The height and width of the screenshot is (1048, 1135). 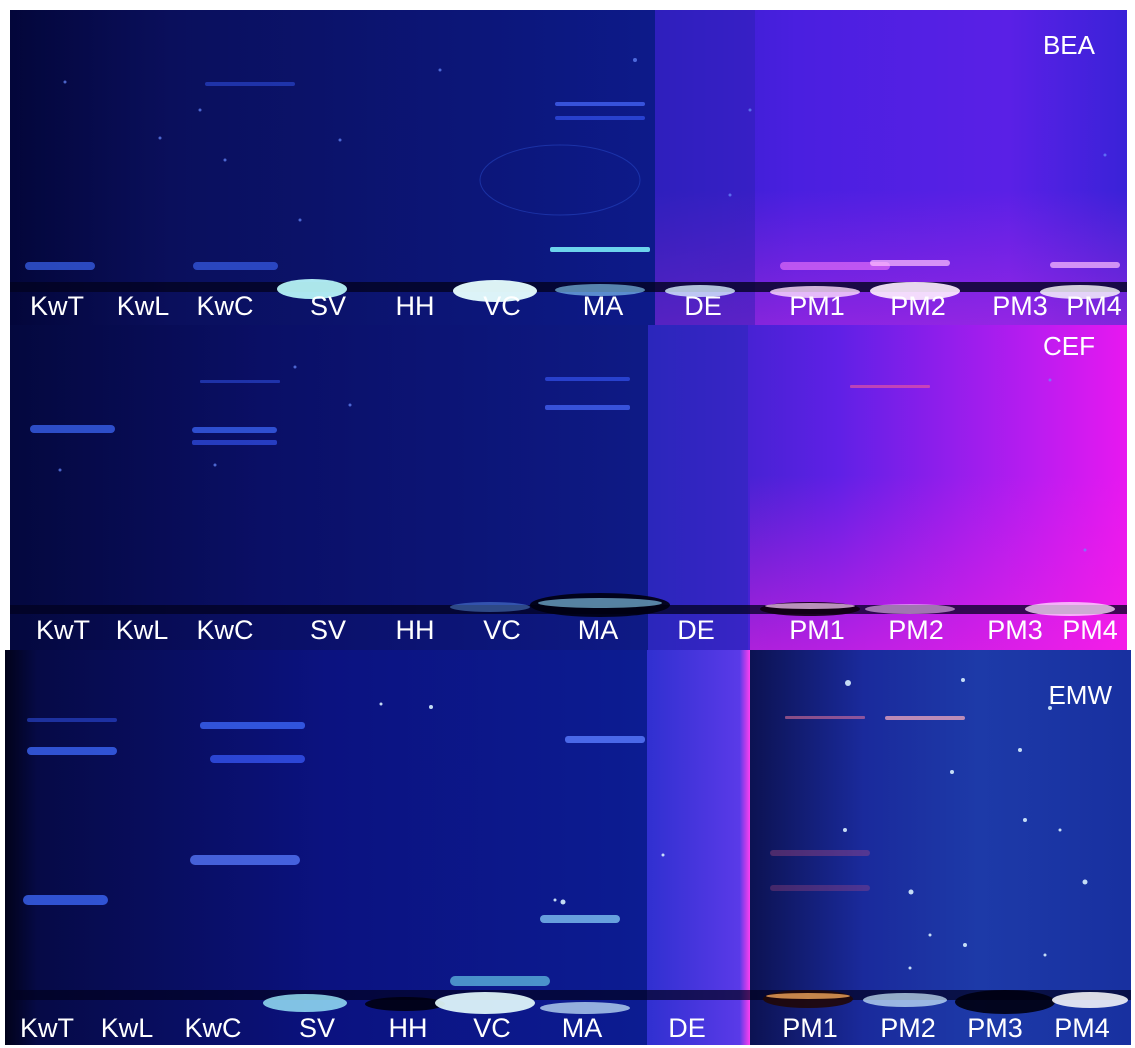 What do you see at coordinates (815, 292) in the screenshot?
I see `spot-pm1` at bounding box center [815, 292].